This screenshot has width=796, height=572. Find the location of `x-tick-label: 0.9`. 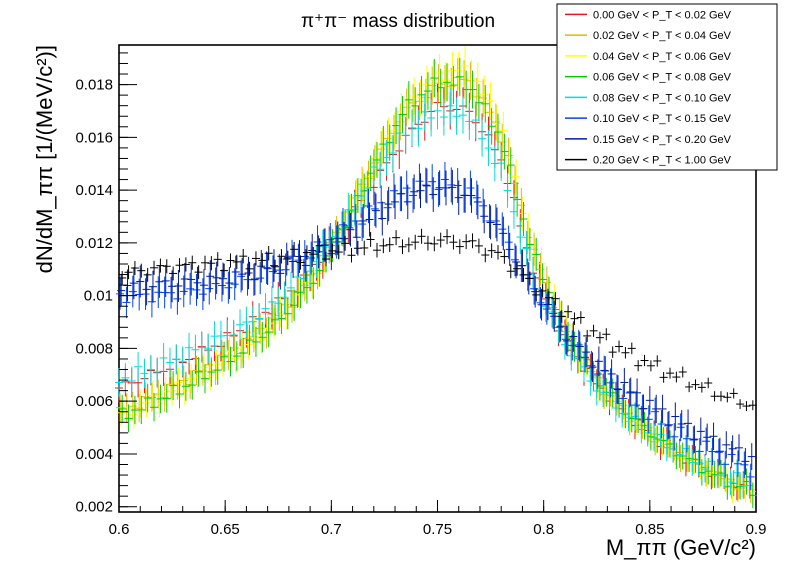

x-tick-label: 0.9 is located at coordinates (756, 529).